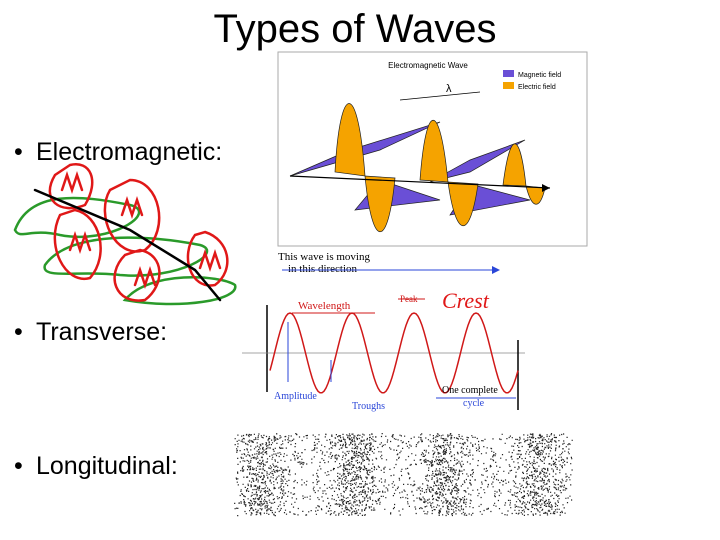  I want to click on longitudinal-wave, so click(403, 475).